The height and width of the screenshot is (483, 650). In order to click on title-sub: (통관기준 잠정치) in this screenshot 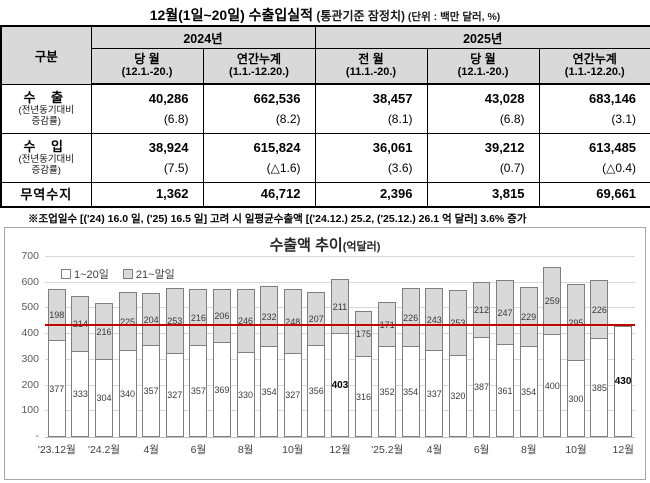, I will do `click(359, 16)`.